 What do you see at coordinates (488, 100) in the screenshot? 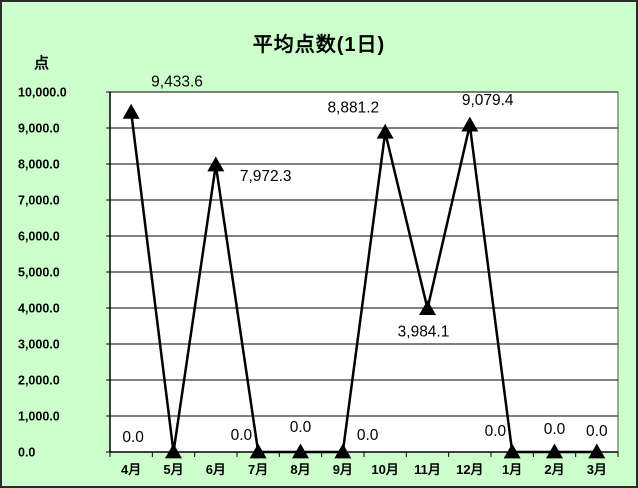
I see `data-label: 9,079.4` at bounding box center [488, 100].